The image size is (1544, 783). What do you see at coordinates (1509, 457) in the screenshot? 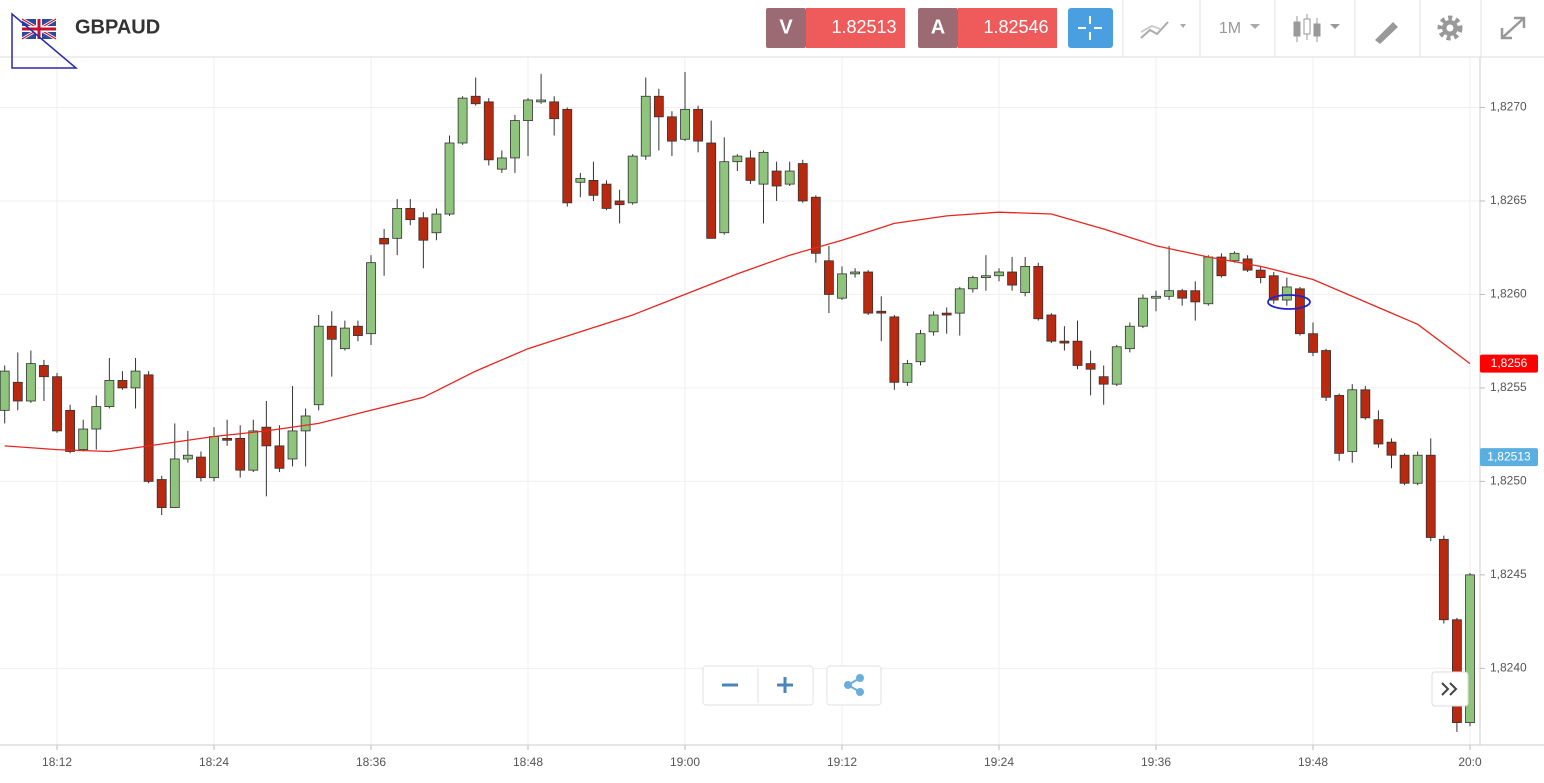
I see `current-price-label-box` at bounding box center [1509, 457].